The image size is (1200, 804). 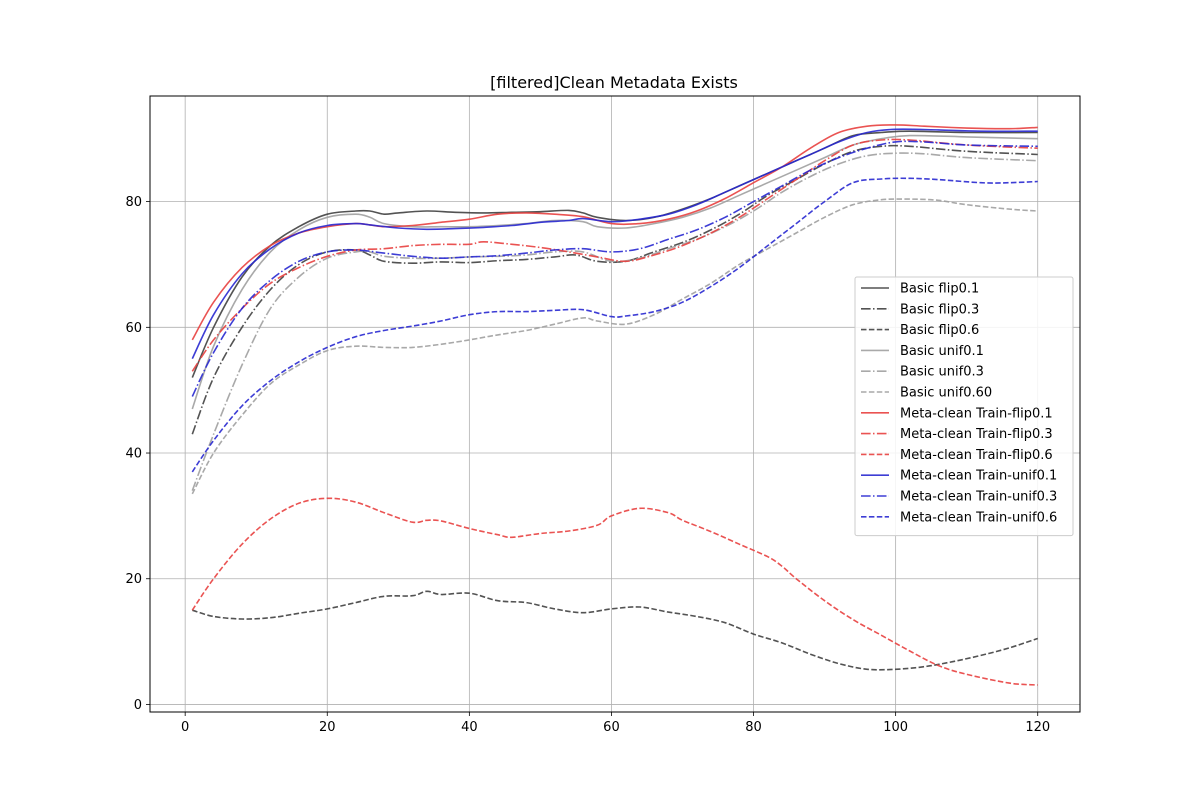 I want to click on x-tick-label: 80, so click(x=753, y=727).